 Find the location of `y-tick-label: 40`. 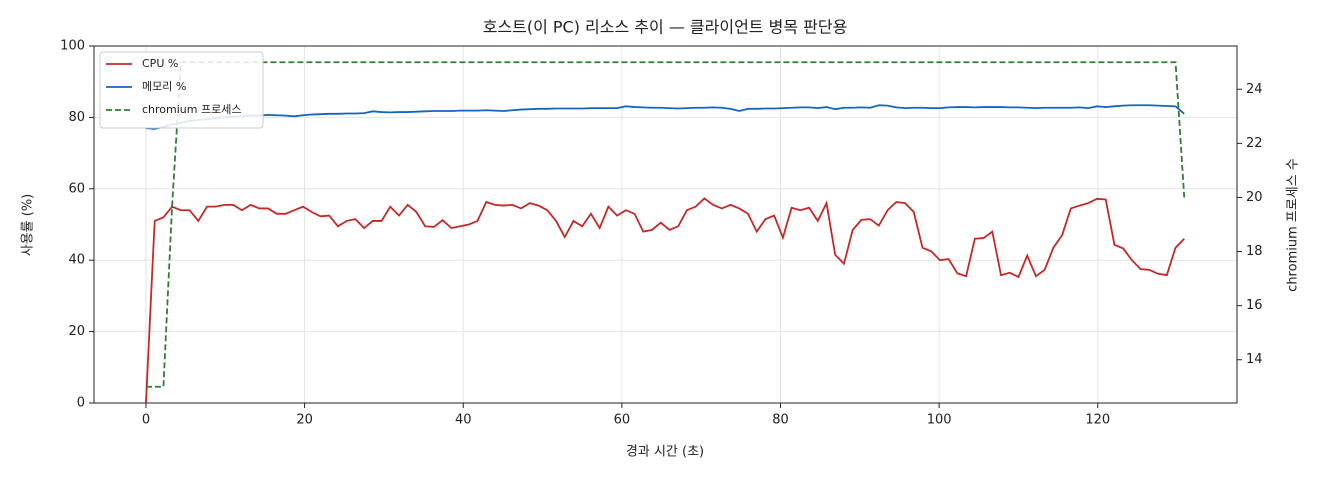

y-tick-label: 40 is located at coordinates (76, 260).